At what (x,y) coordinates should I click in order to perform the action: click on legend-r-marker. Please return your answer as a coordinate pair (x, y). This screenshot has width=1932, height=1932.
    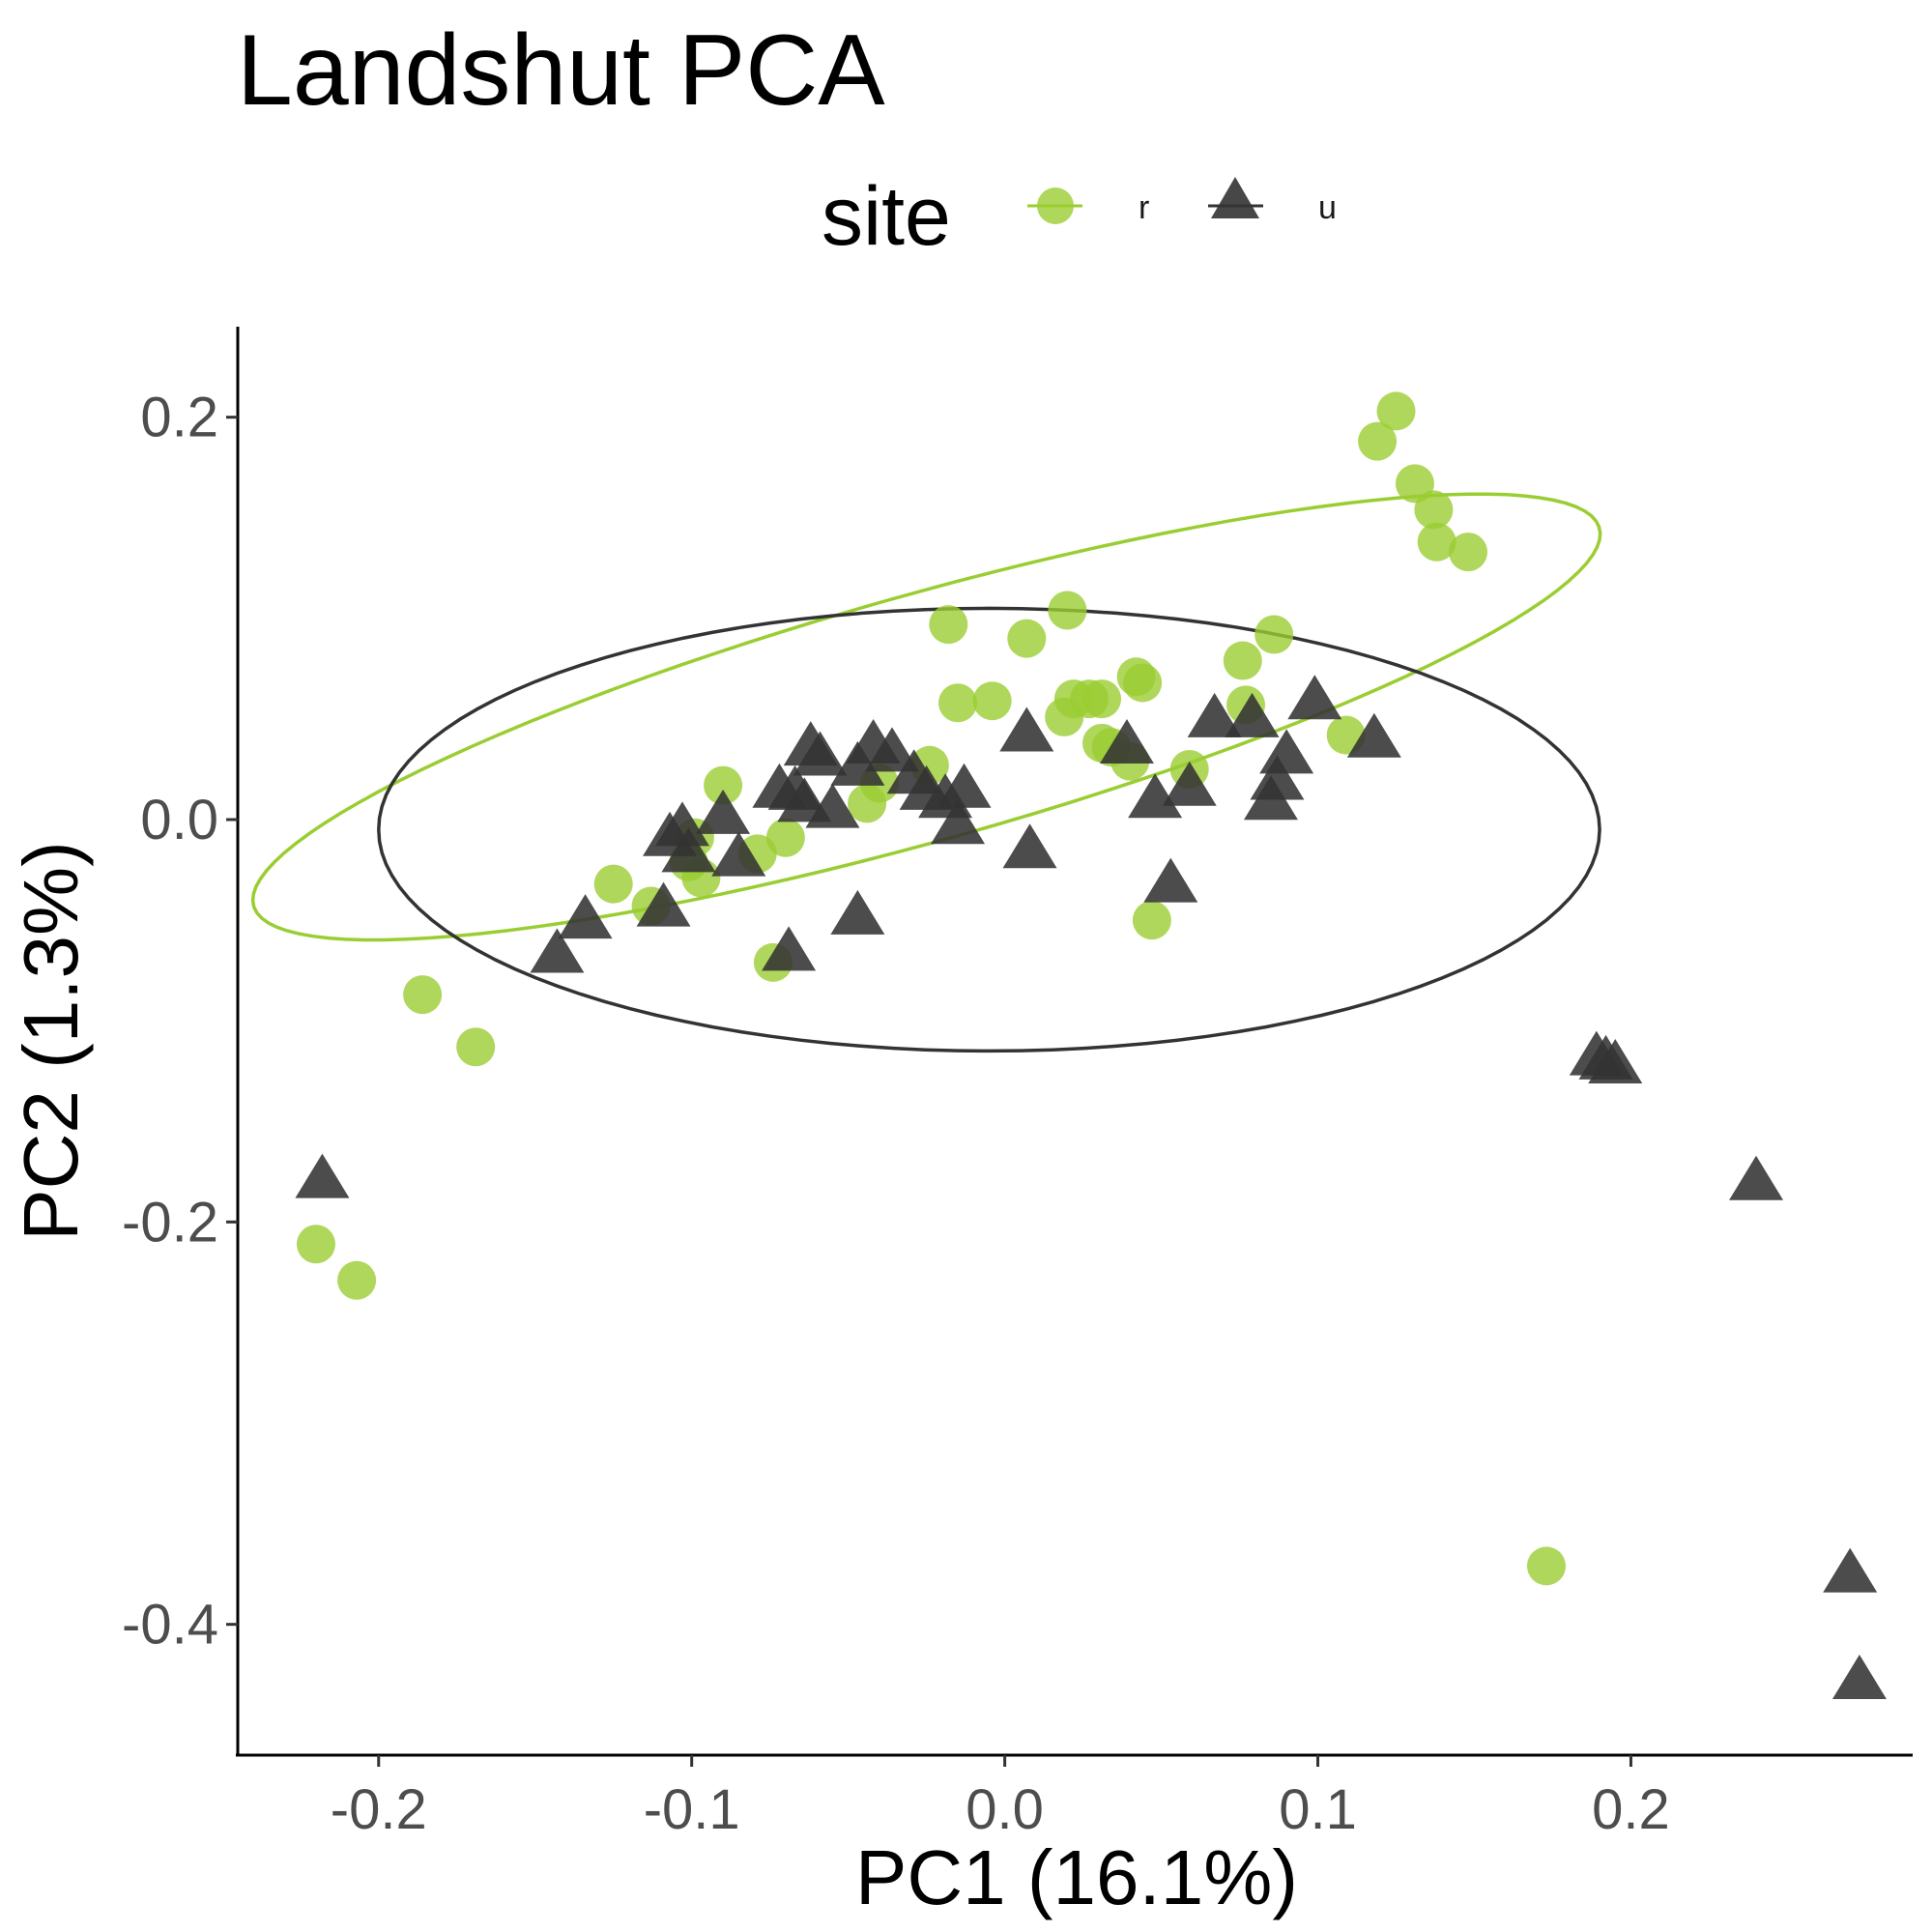
    Looking at the image, I should click on (1055, 205).